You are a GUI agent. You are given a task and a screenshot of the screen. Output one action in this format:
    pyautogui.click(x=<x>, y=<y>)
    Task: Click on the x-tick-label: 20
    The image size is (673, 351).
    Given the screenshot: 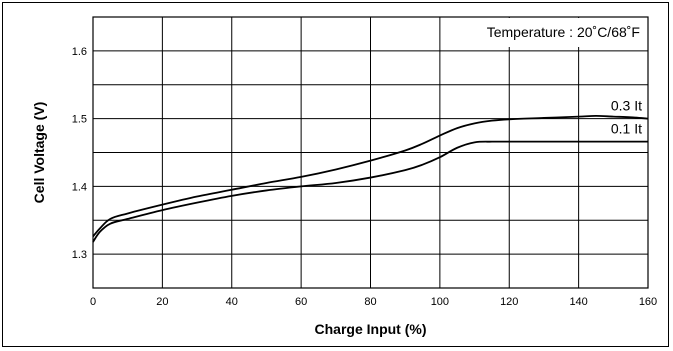 What is the action you would take?
    pyautogui.click(x=162, y=302)
    